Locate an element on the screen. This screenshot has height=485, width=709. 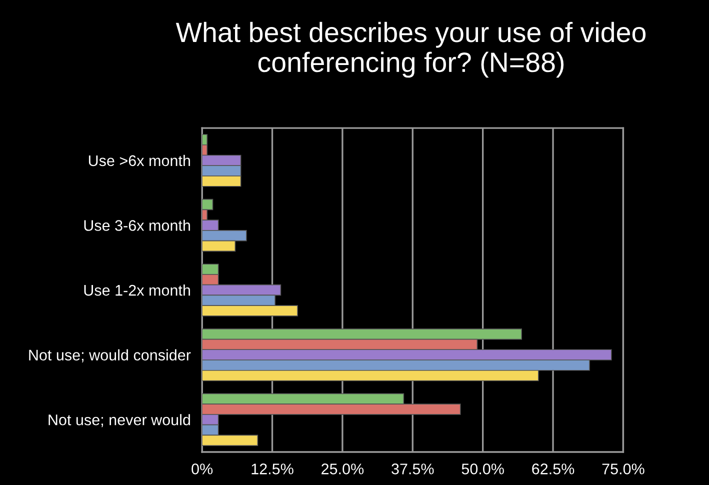
x-tick-label: 0% is located at coordinates (202, 469).